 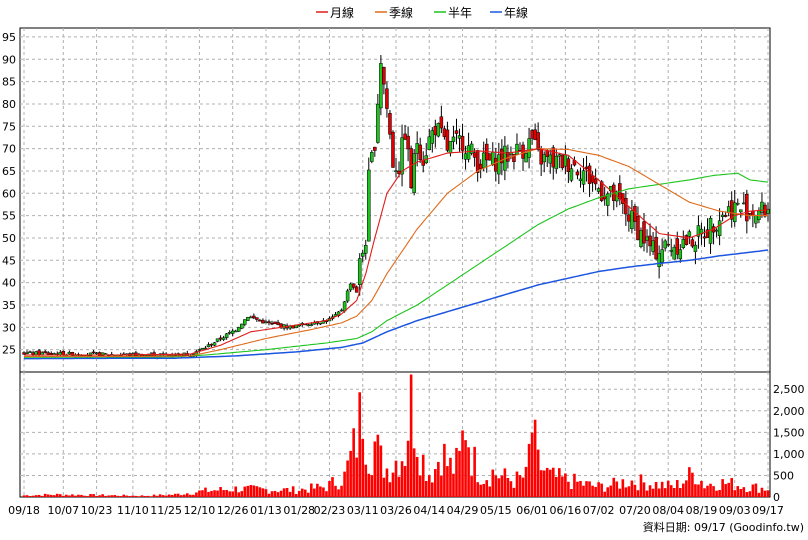 What do you see at coordinates (266, 510) in the screenshot?
I see `date-tick-label: 01/13` at bounding box center [266, 510].